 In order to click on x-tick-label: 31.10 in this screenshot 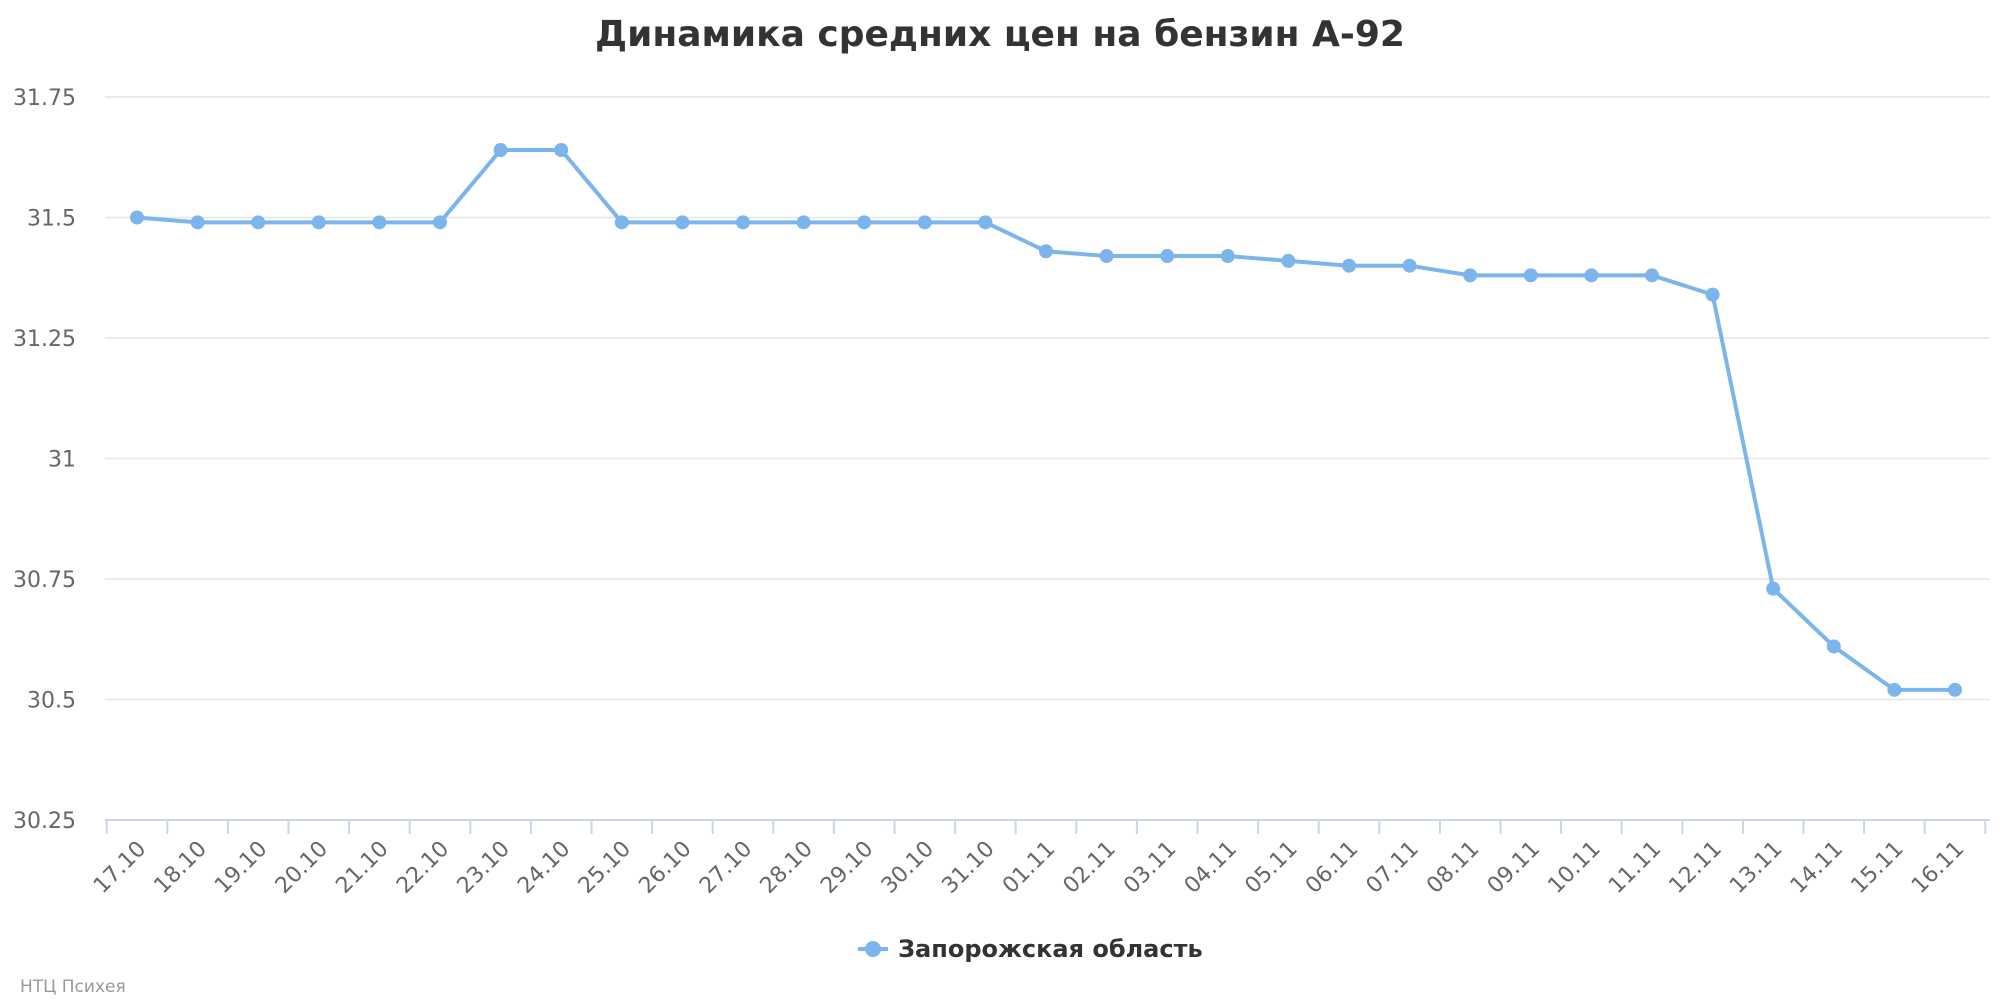, I will do `click(968, 868)`.